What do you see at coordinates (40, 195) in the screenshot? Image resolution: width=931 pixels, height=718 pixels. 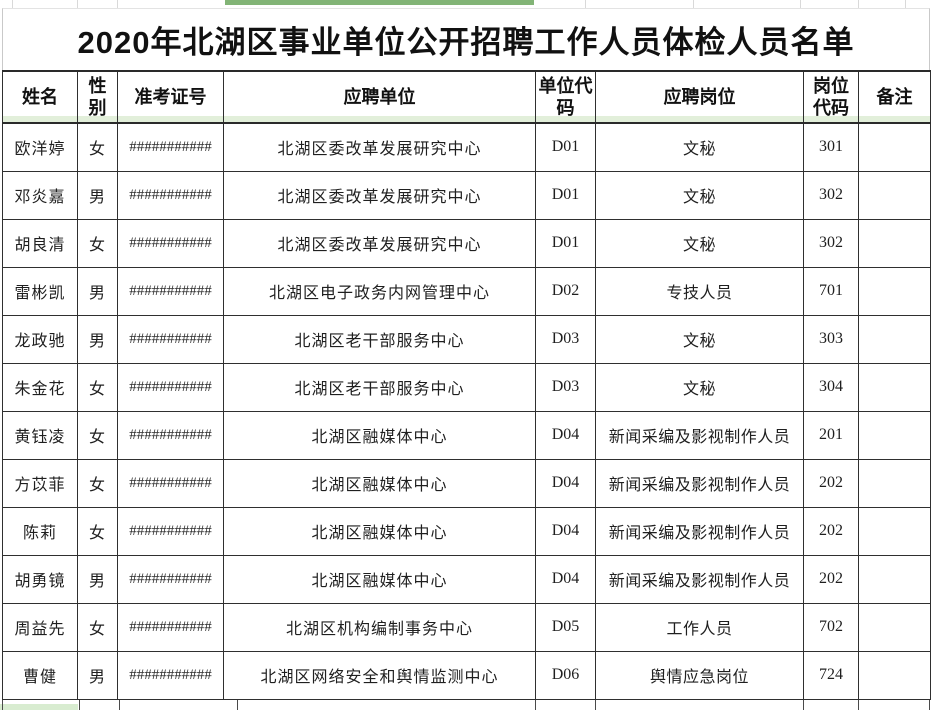 I see `cell-name: 邓炎嘉` at bounding box center [40, 195].